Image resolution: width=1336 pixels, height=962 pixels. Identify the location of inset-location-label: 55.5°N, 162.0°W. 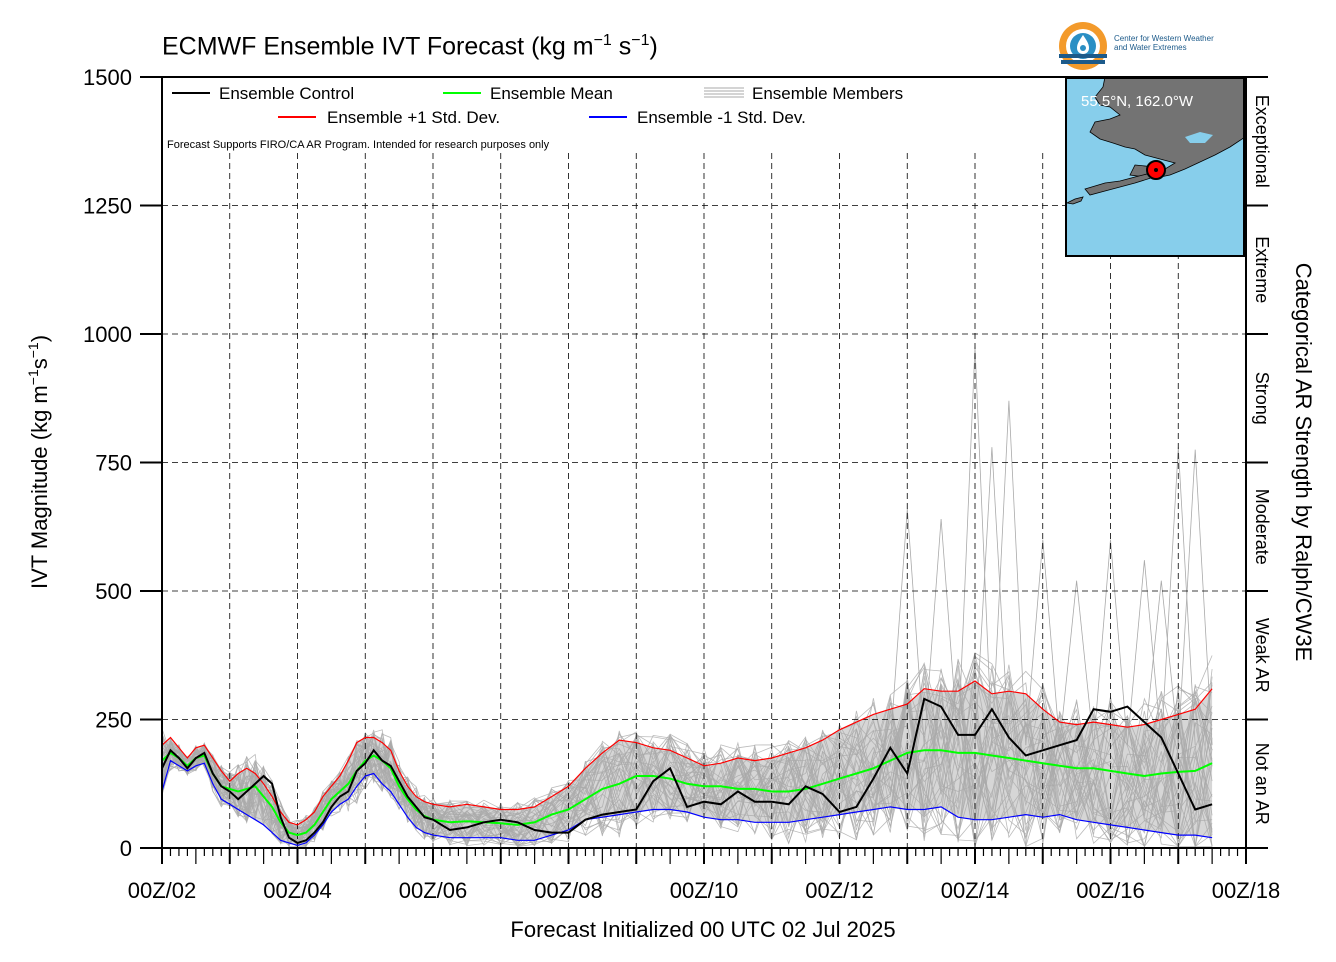
(1137, 101).